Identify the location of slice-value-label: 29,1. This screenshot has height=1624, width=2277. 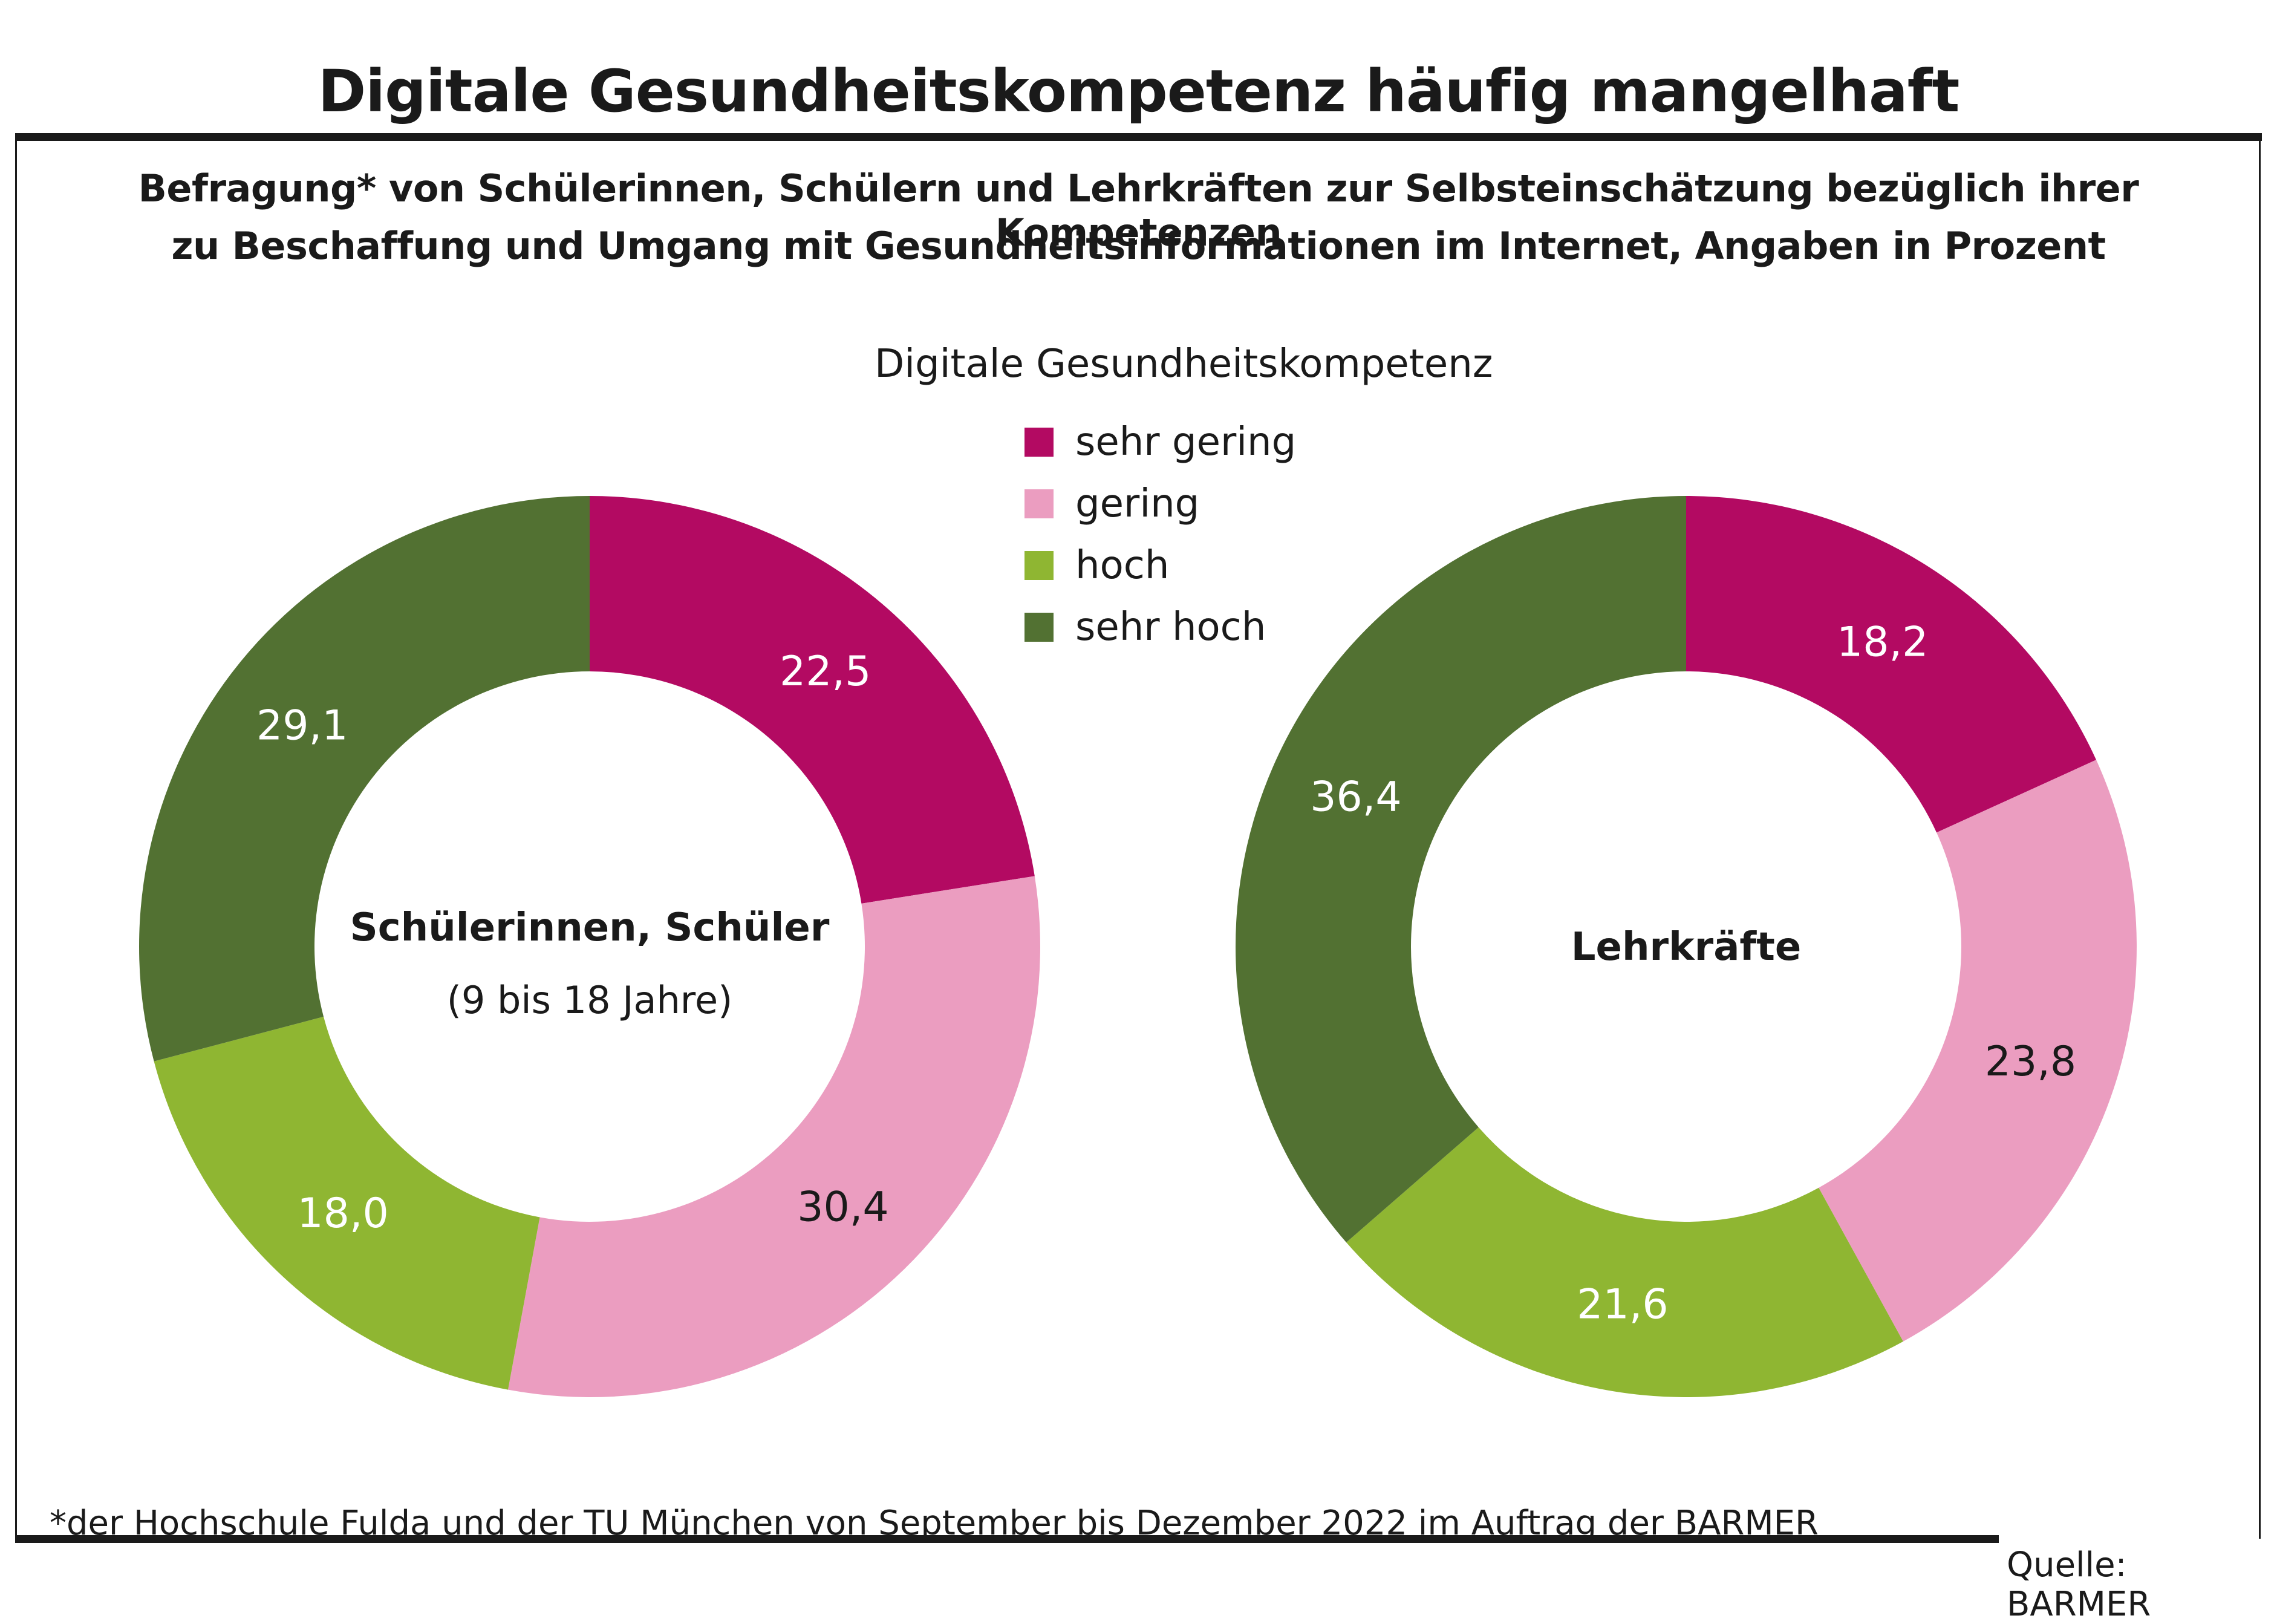
(302, 726).